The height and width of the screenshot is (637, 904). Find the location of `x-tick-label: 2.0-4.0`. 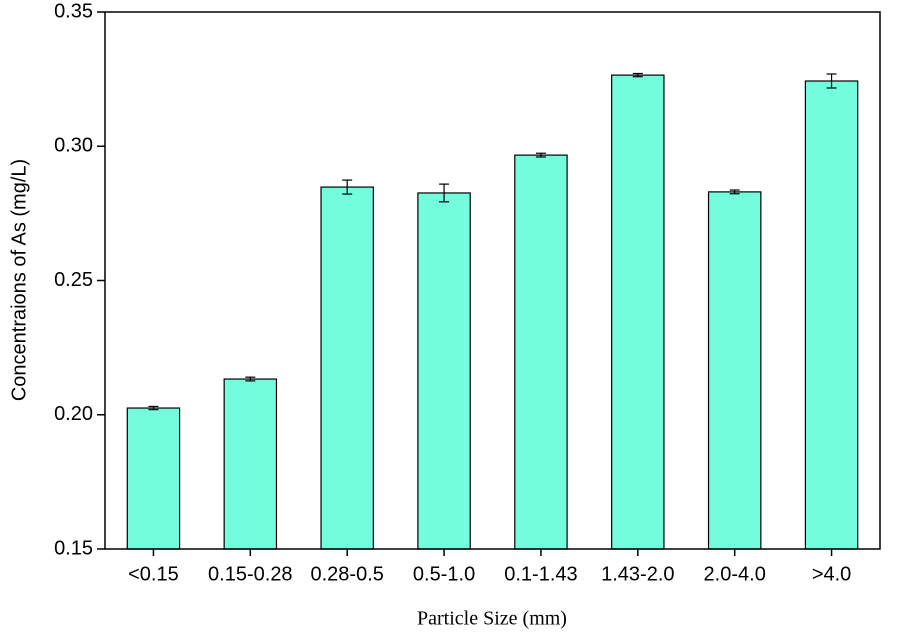

x-tick-label: 2.0-4.0 is located at coordinates (735, 574).